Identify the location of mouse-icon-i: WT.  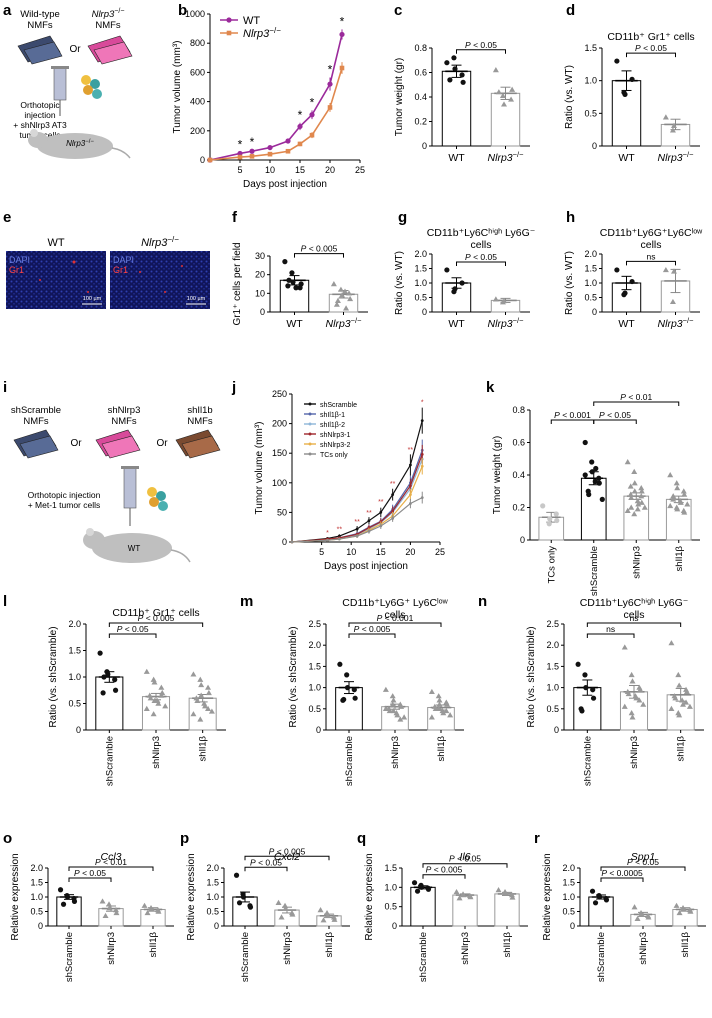
(137, 545).